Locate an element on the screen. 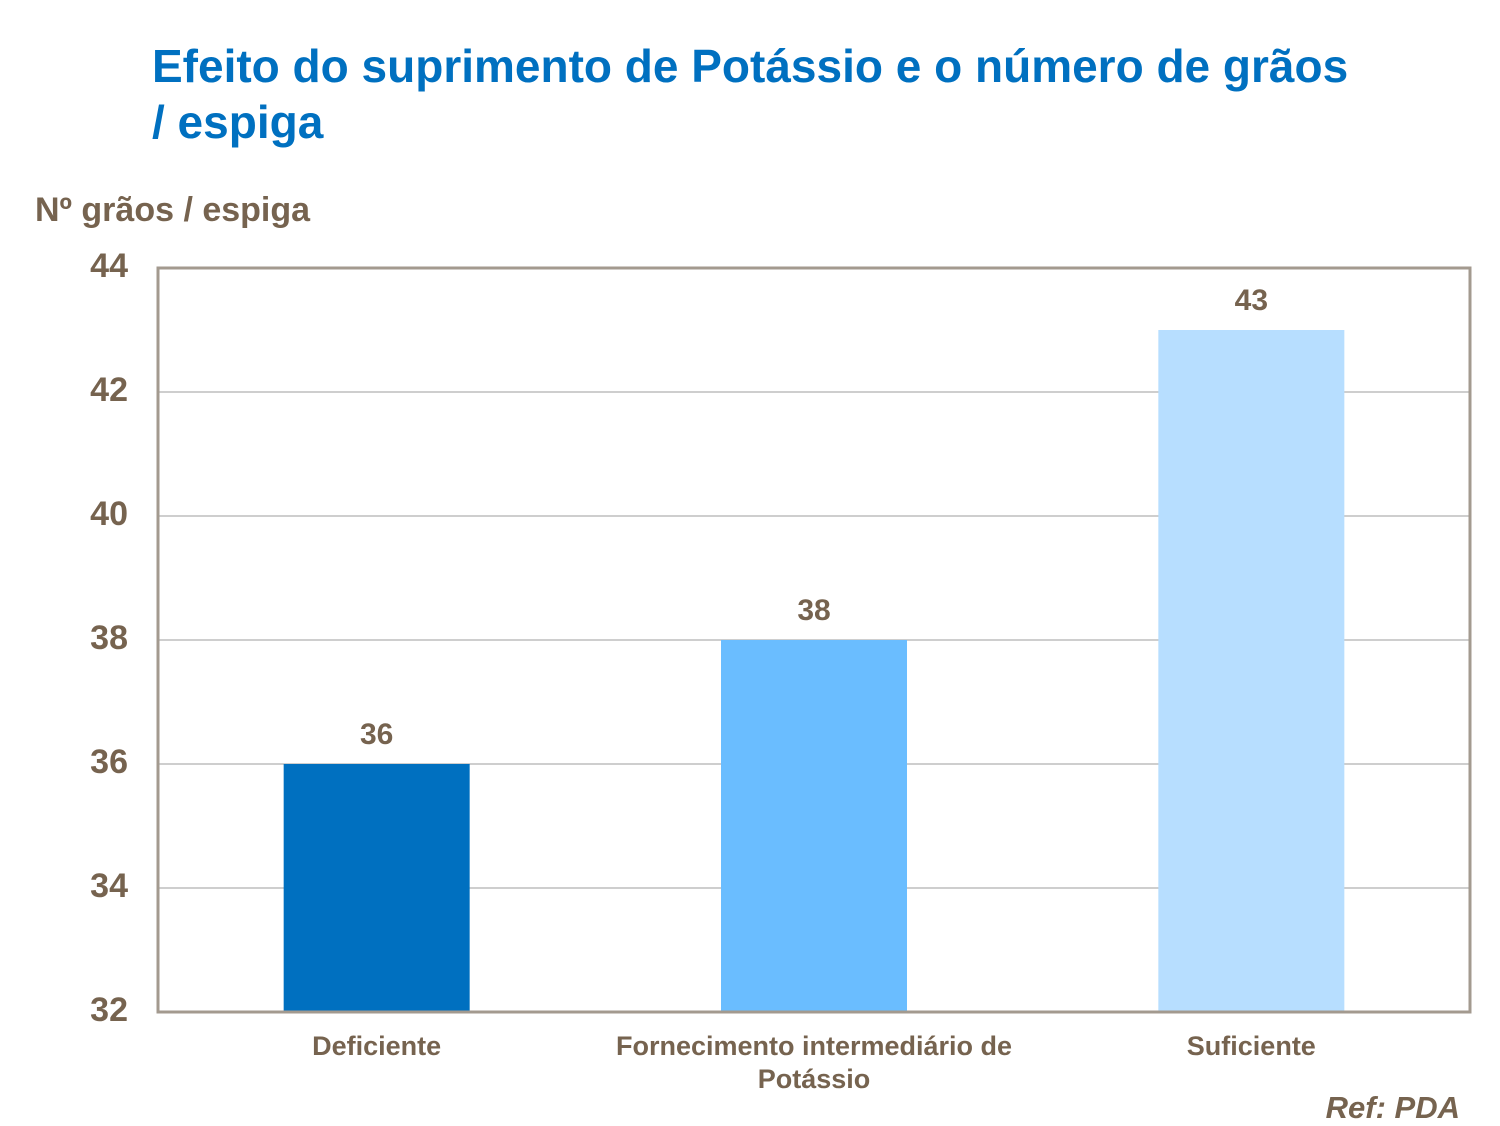  y-axis-label: Nº grãos / espiga is located at coordinates (173, 210).